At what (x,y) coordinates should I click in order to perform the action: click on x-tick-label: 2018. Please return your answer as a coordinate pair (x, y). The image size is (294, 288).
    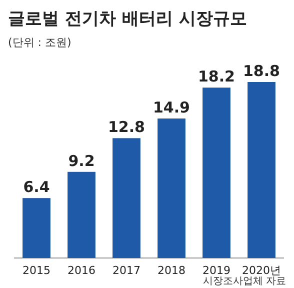
    Looking at the image, I should click on (172, 270).